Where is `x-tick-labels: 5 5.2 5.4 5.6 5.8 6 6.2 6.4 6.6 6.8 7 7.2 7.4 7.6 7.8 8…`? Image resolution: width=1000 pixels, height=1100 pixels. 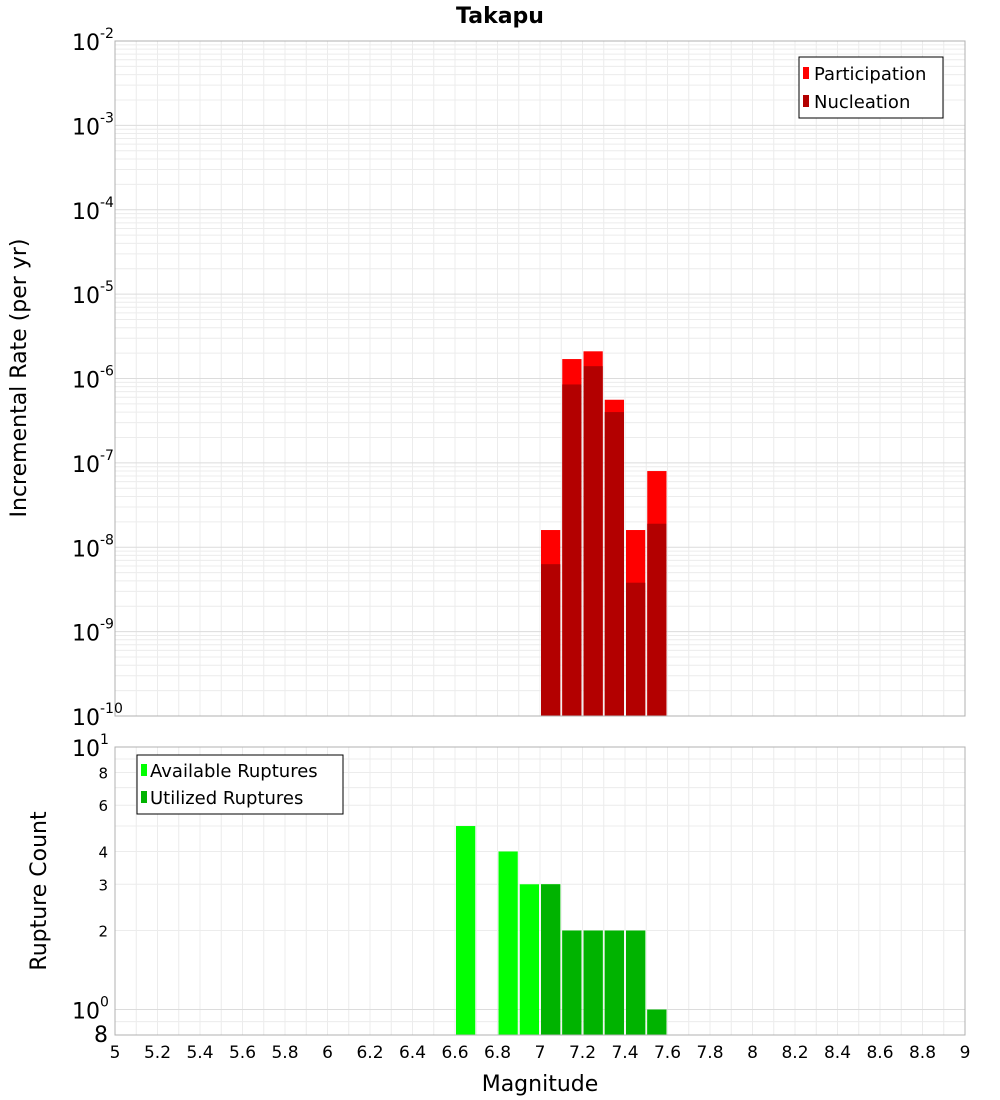
x-tick-labels: 5 5.2 5.4 5.6 5.8 6 6.2 6.4 6.6 6.8 7 7.2 7.4 7.6 7.8 8… is located at coordinates (540, 1053).